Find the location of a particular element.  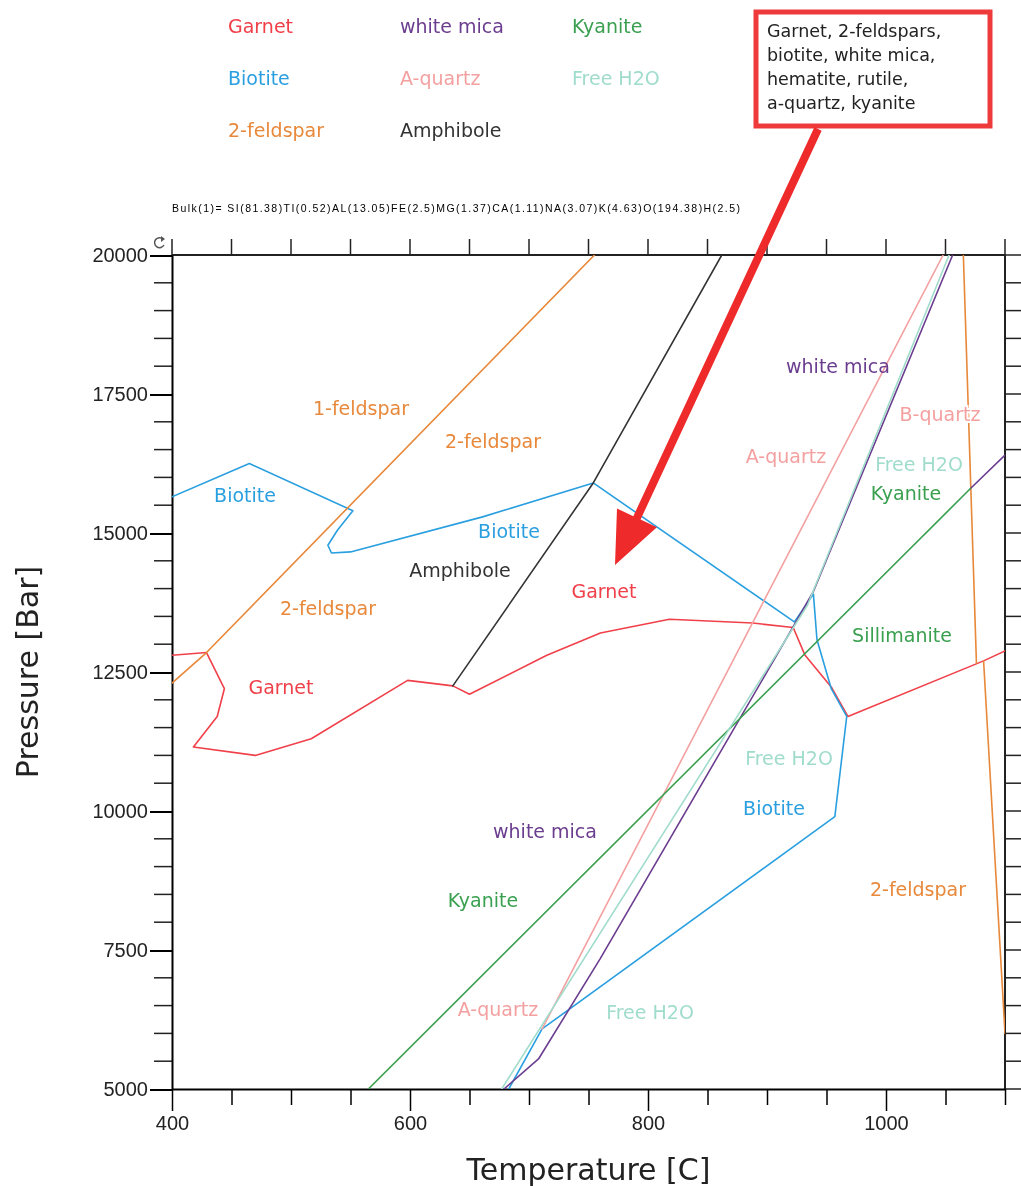

text: white mica is located at coordinates (452, 26).